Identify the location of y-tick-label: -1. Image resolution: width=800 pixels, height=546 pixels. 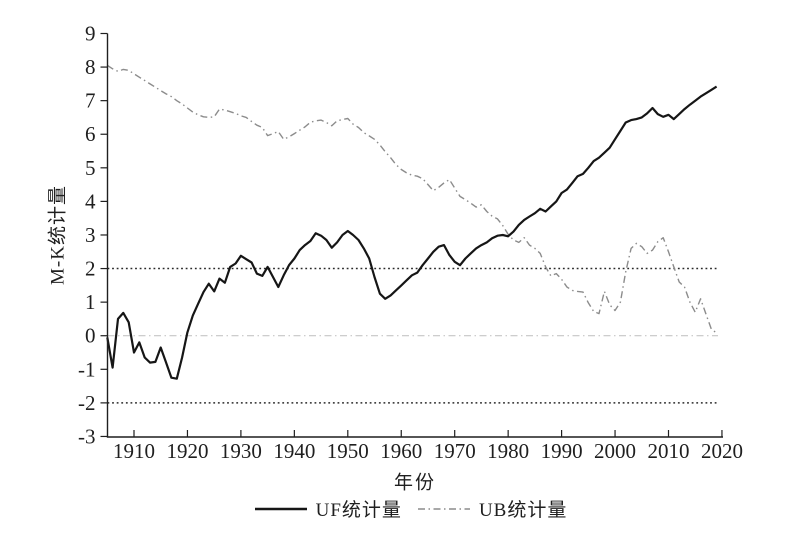
(87, 369).